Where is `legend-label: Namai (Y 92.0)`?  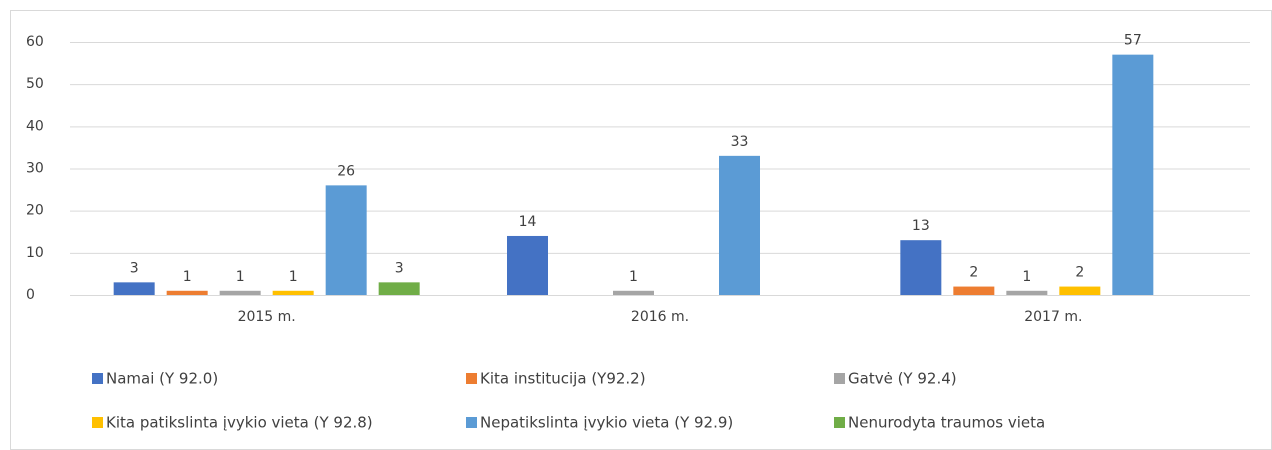 legend-label: Namai (Y 92.0) is located at coordinates (162, 379).